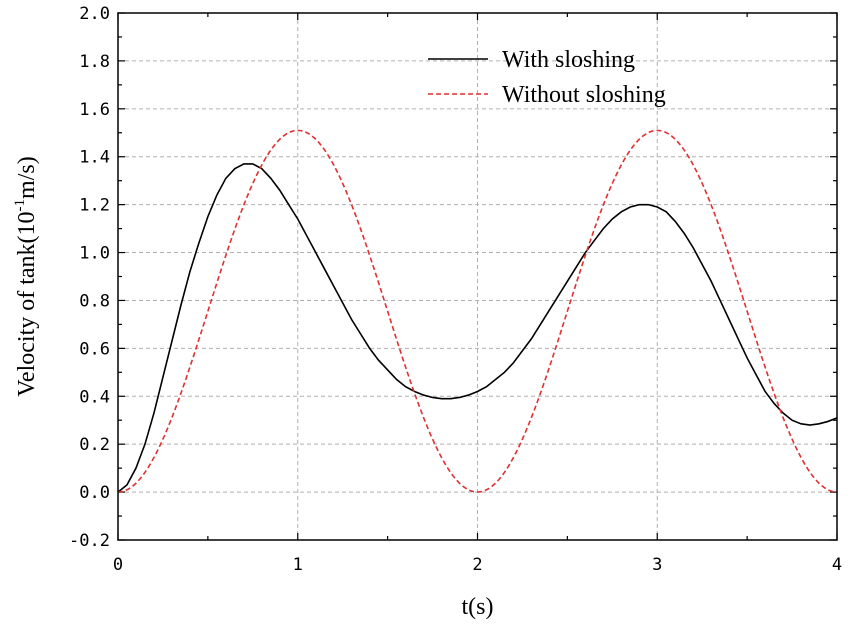 Image resolution: width=851 pixels, height=627 pixels. Describe the element at coordinates (94, 301) in the screenshot. I see `y-tick-label: 0.8` at that location.